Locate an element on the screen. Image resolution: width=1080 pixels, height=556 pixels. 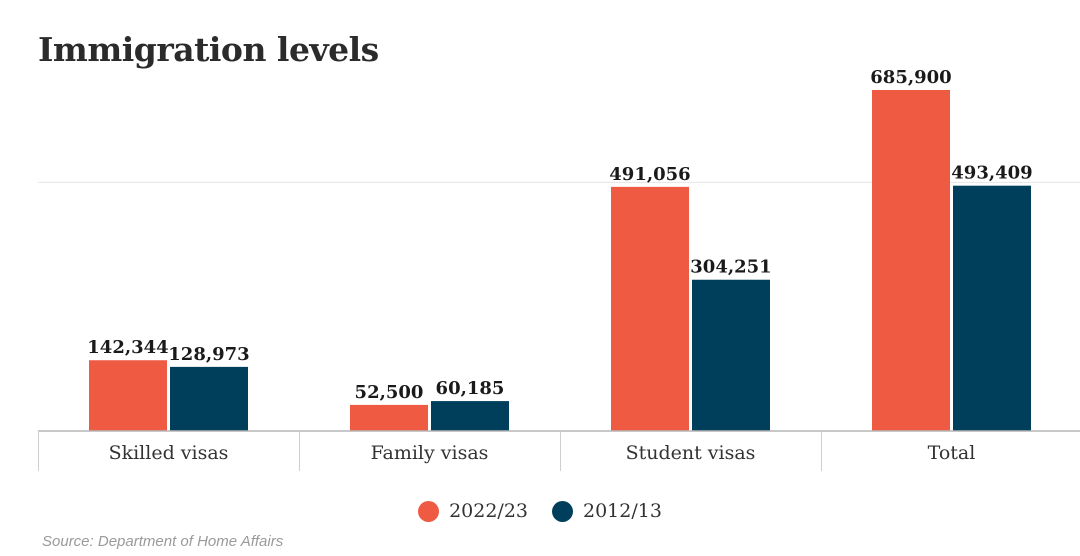
data-label-student-visas-2022-23: 491,056 is located at coordinates (649, 174).